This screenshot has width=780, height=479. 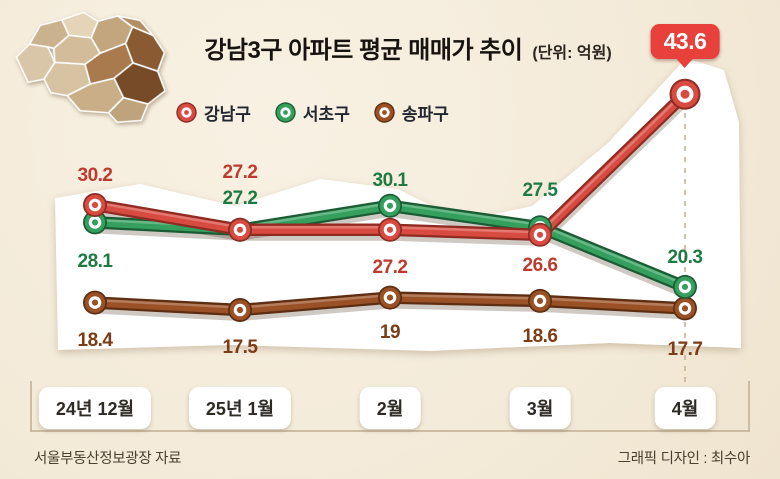 What do you see at coordinates (240, 198) in the screenshot?
I see `value-label-s1-1: 27.2` at bounding box center [240, 198].